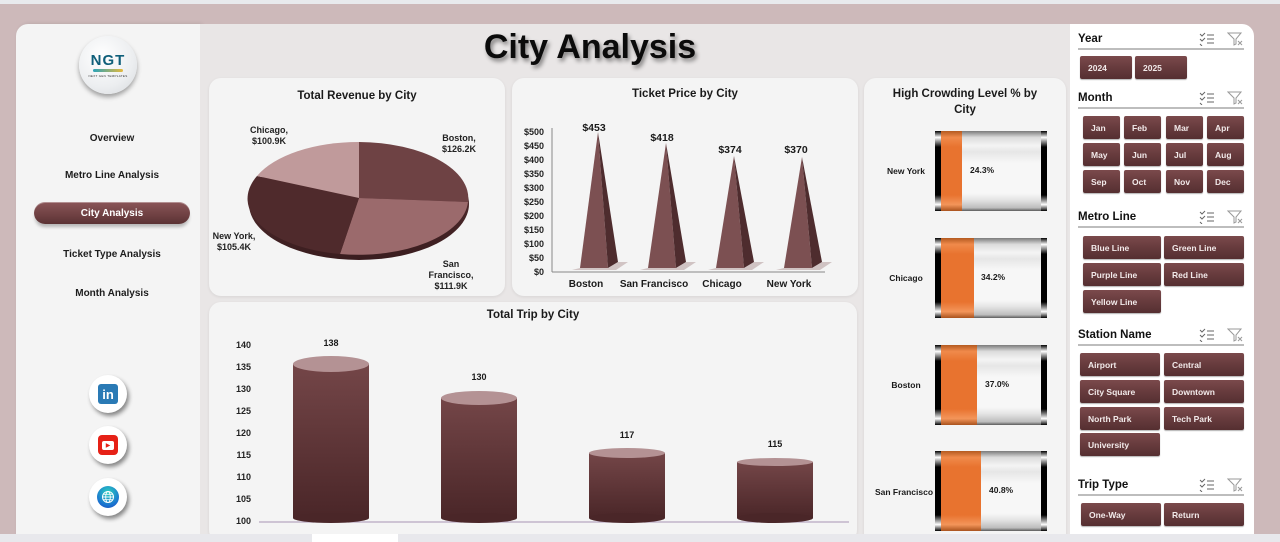  I want to click on logo: NGT NEXT GEN TEMPLATES, so click(108, 65).